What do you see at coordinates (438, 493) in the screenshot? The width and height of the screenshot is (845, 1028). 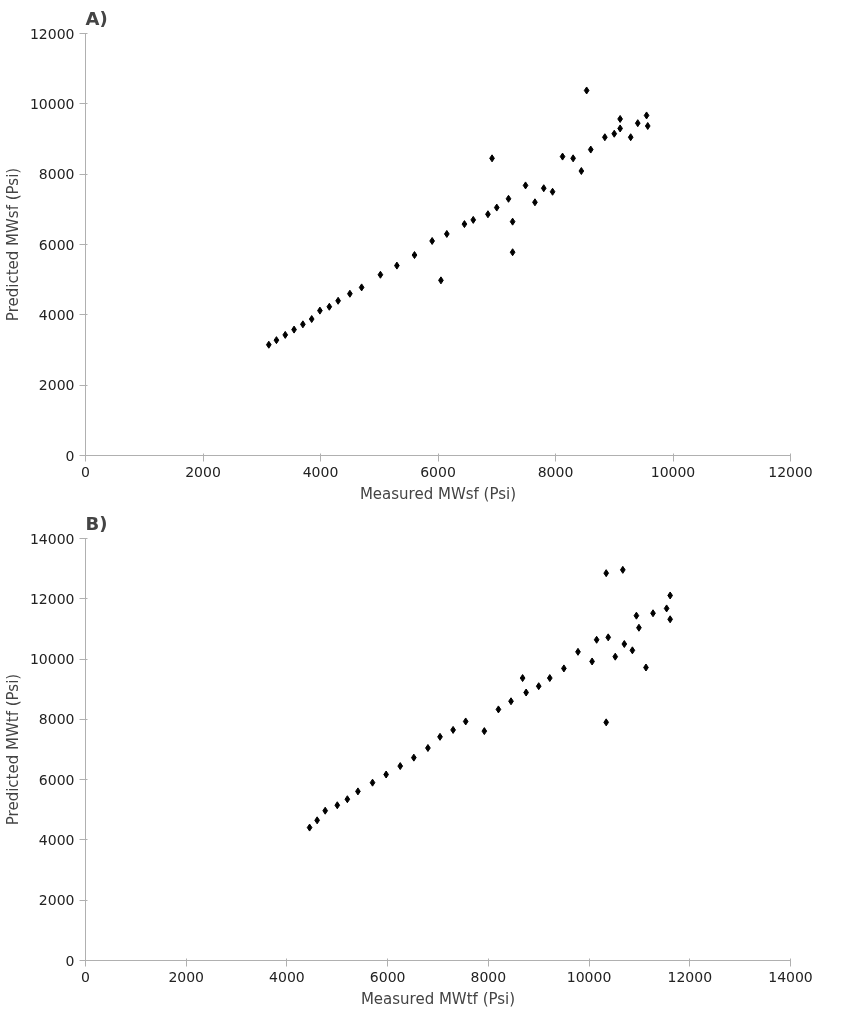 I see `x-axis-title: Measured MWsf (Psi)` at bounding box center [438, 493].